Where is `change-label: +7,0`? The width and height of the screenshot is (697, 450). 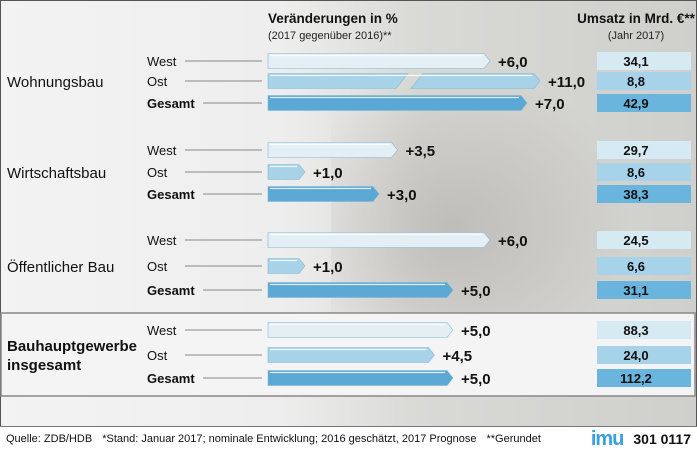 change-label: +7,0 is located at coordinates (550, 104).